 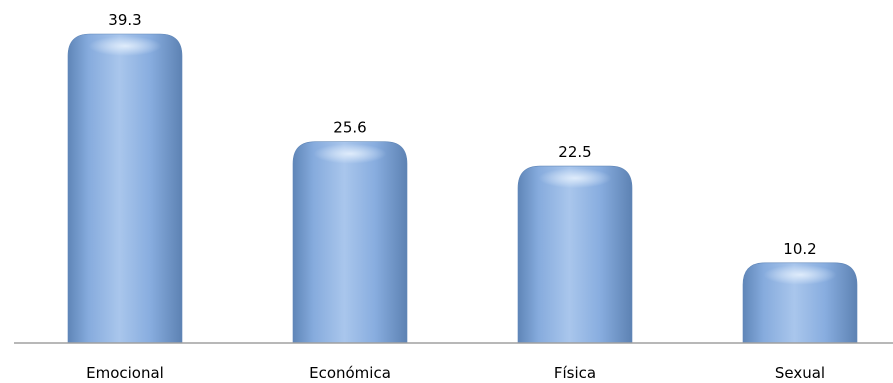 I want to click on bar-económica, so click(x=350, y=242).